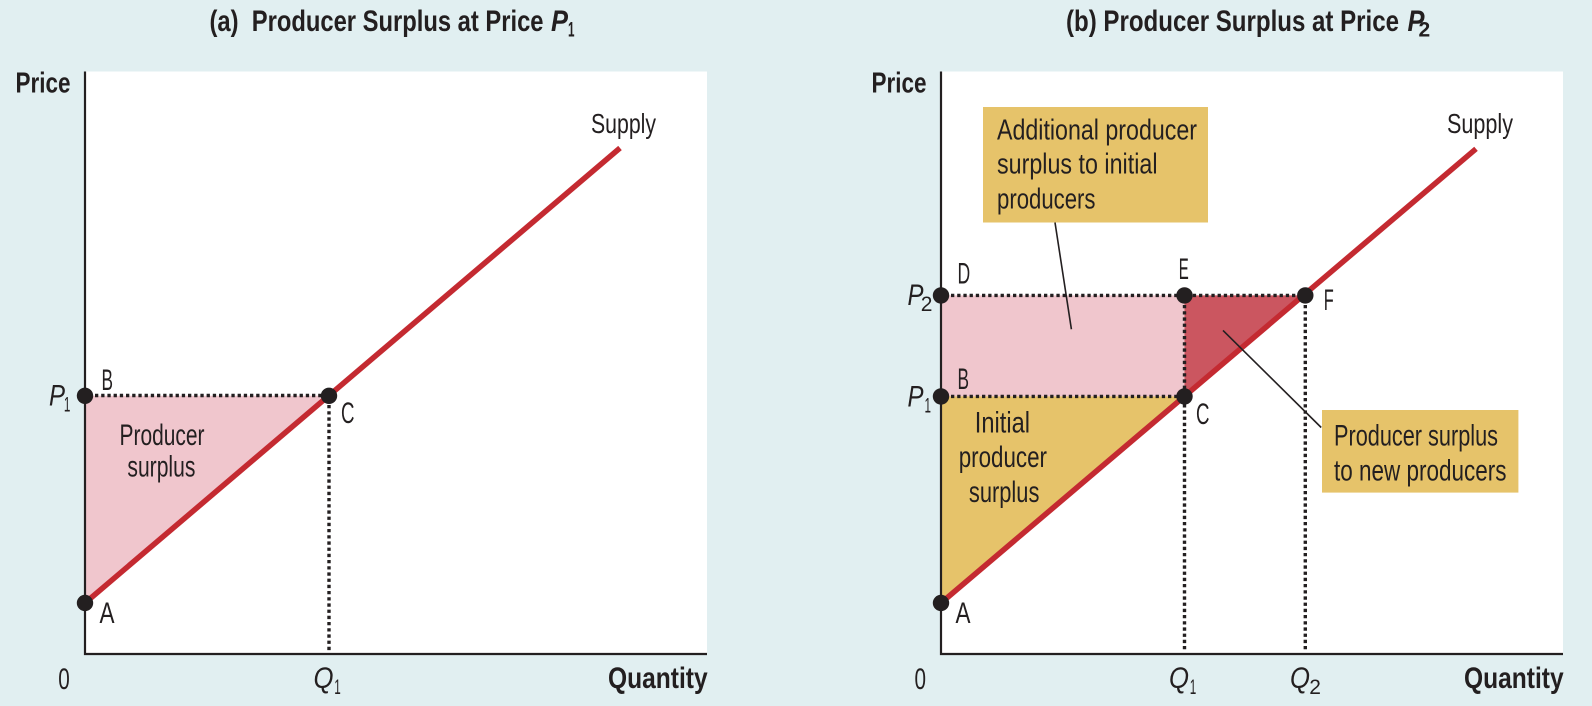 The height and width of the screenshot is (706, 1592). I want to click on svg-text: Initial, so click(1002, 422).